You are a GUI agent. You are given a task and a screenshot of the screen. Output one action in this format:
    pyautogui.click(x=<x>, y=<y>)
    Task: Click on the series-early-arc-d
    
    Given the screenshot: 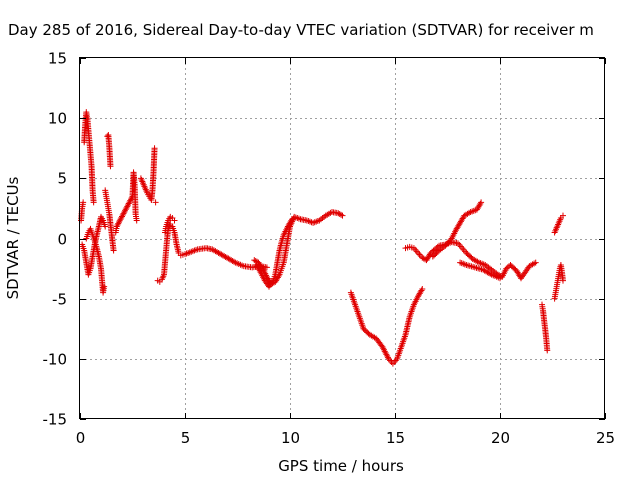 What is the action you would take?
    pyautogui.click(x=109, y=193)
    